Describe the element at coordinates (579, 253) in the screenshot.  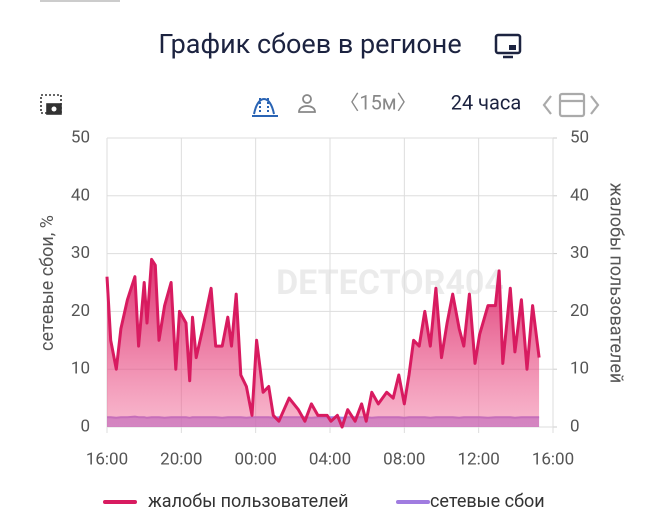
I see `y2-tick-label: 30` at that location.